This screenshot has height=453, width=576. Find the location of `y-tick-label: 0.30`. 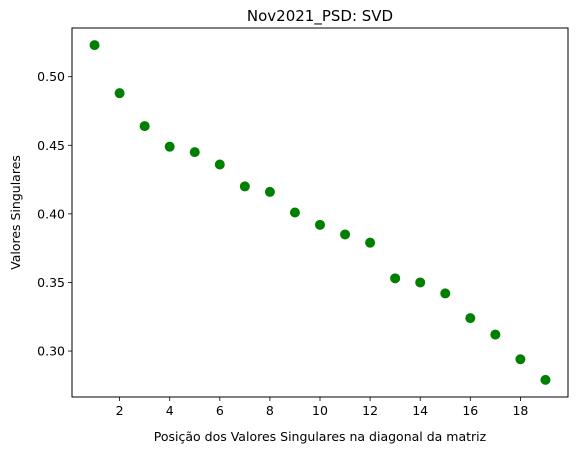

y-tick-label: 0.30 is located at coordinates (51, 351).